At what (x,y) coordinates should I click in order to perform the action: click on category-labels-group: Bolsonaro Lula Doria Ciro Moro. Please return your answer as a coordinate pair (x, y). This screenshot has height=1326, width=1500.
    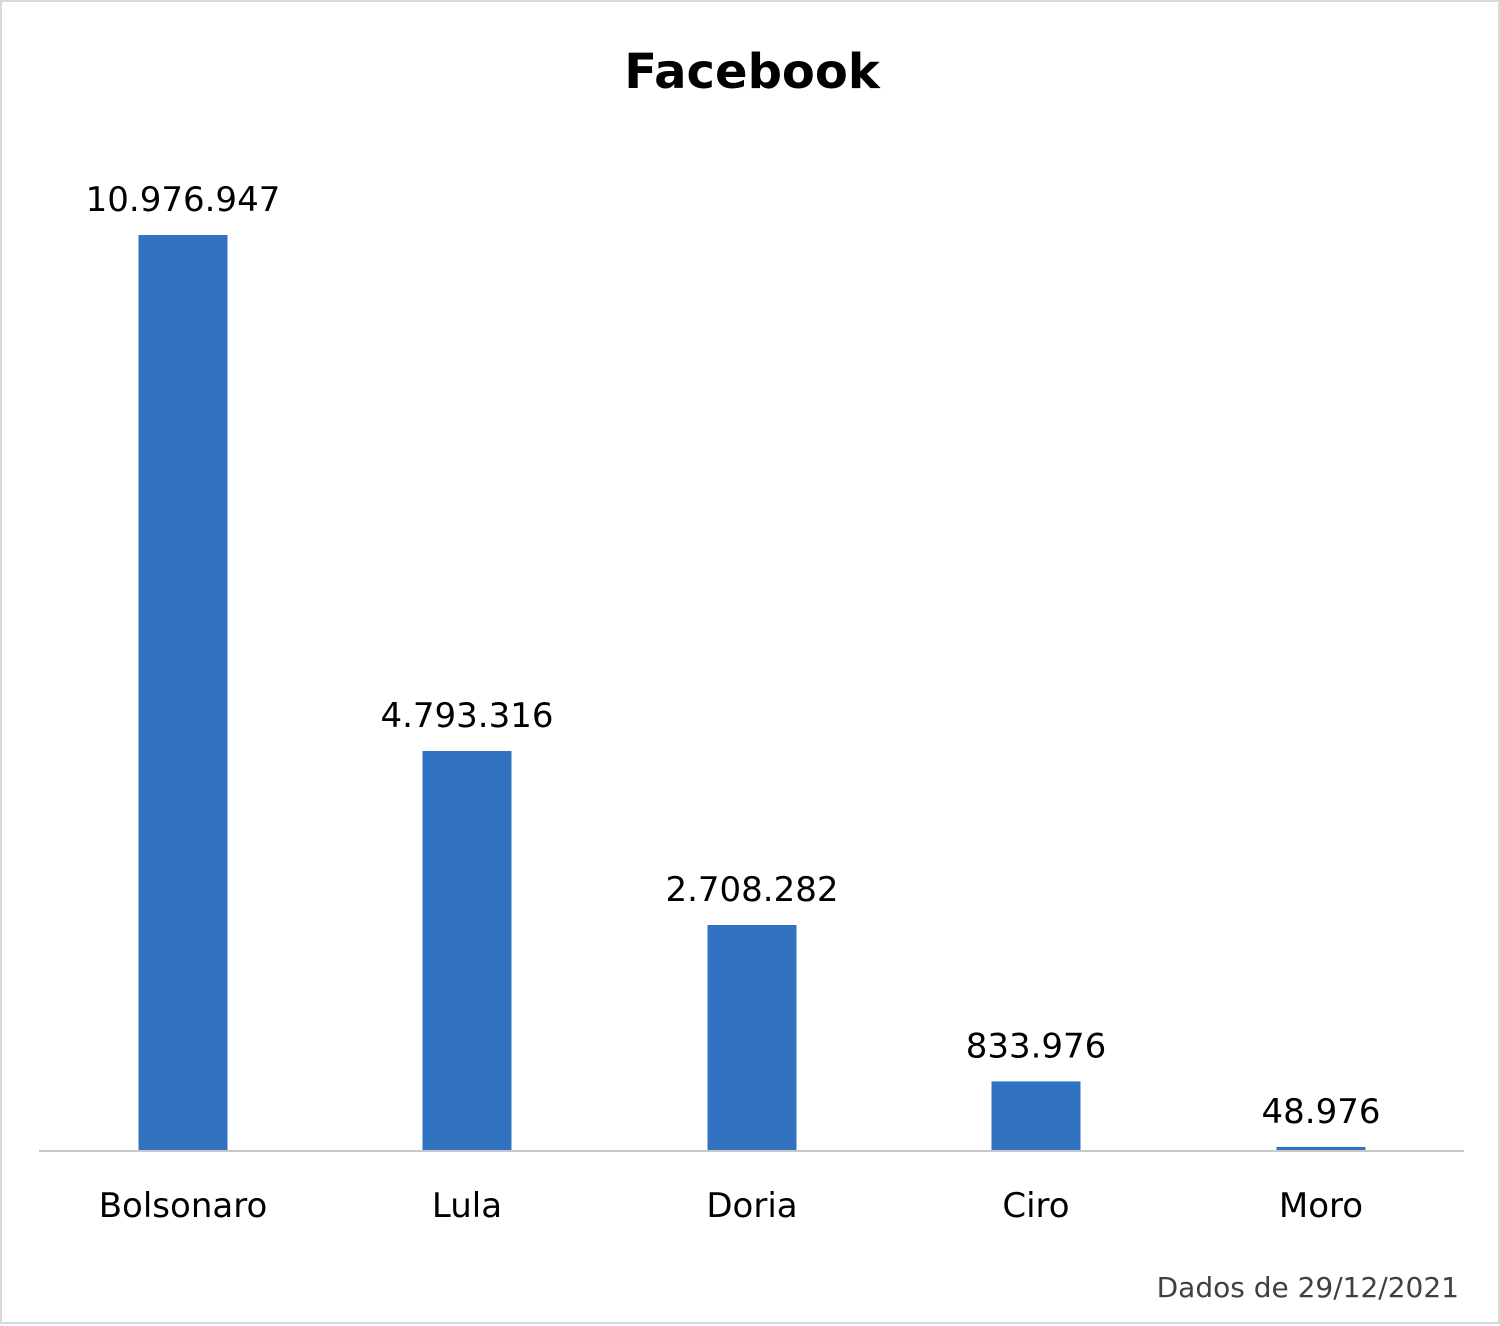
    Looking at the image, I should click on (731, 1206).